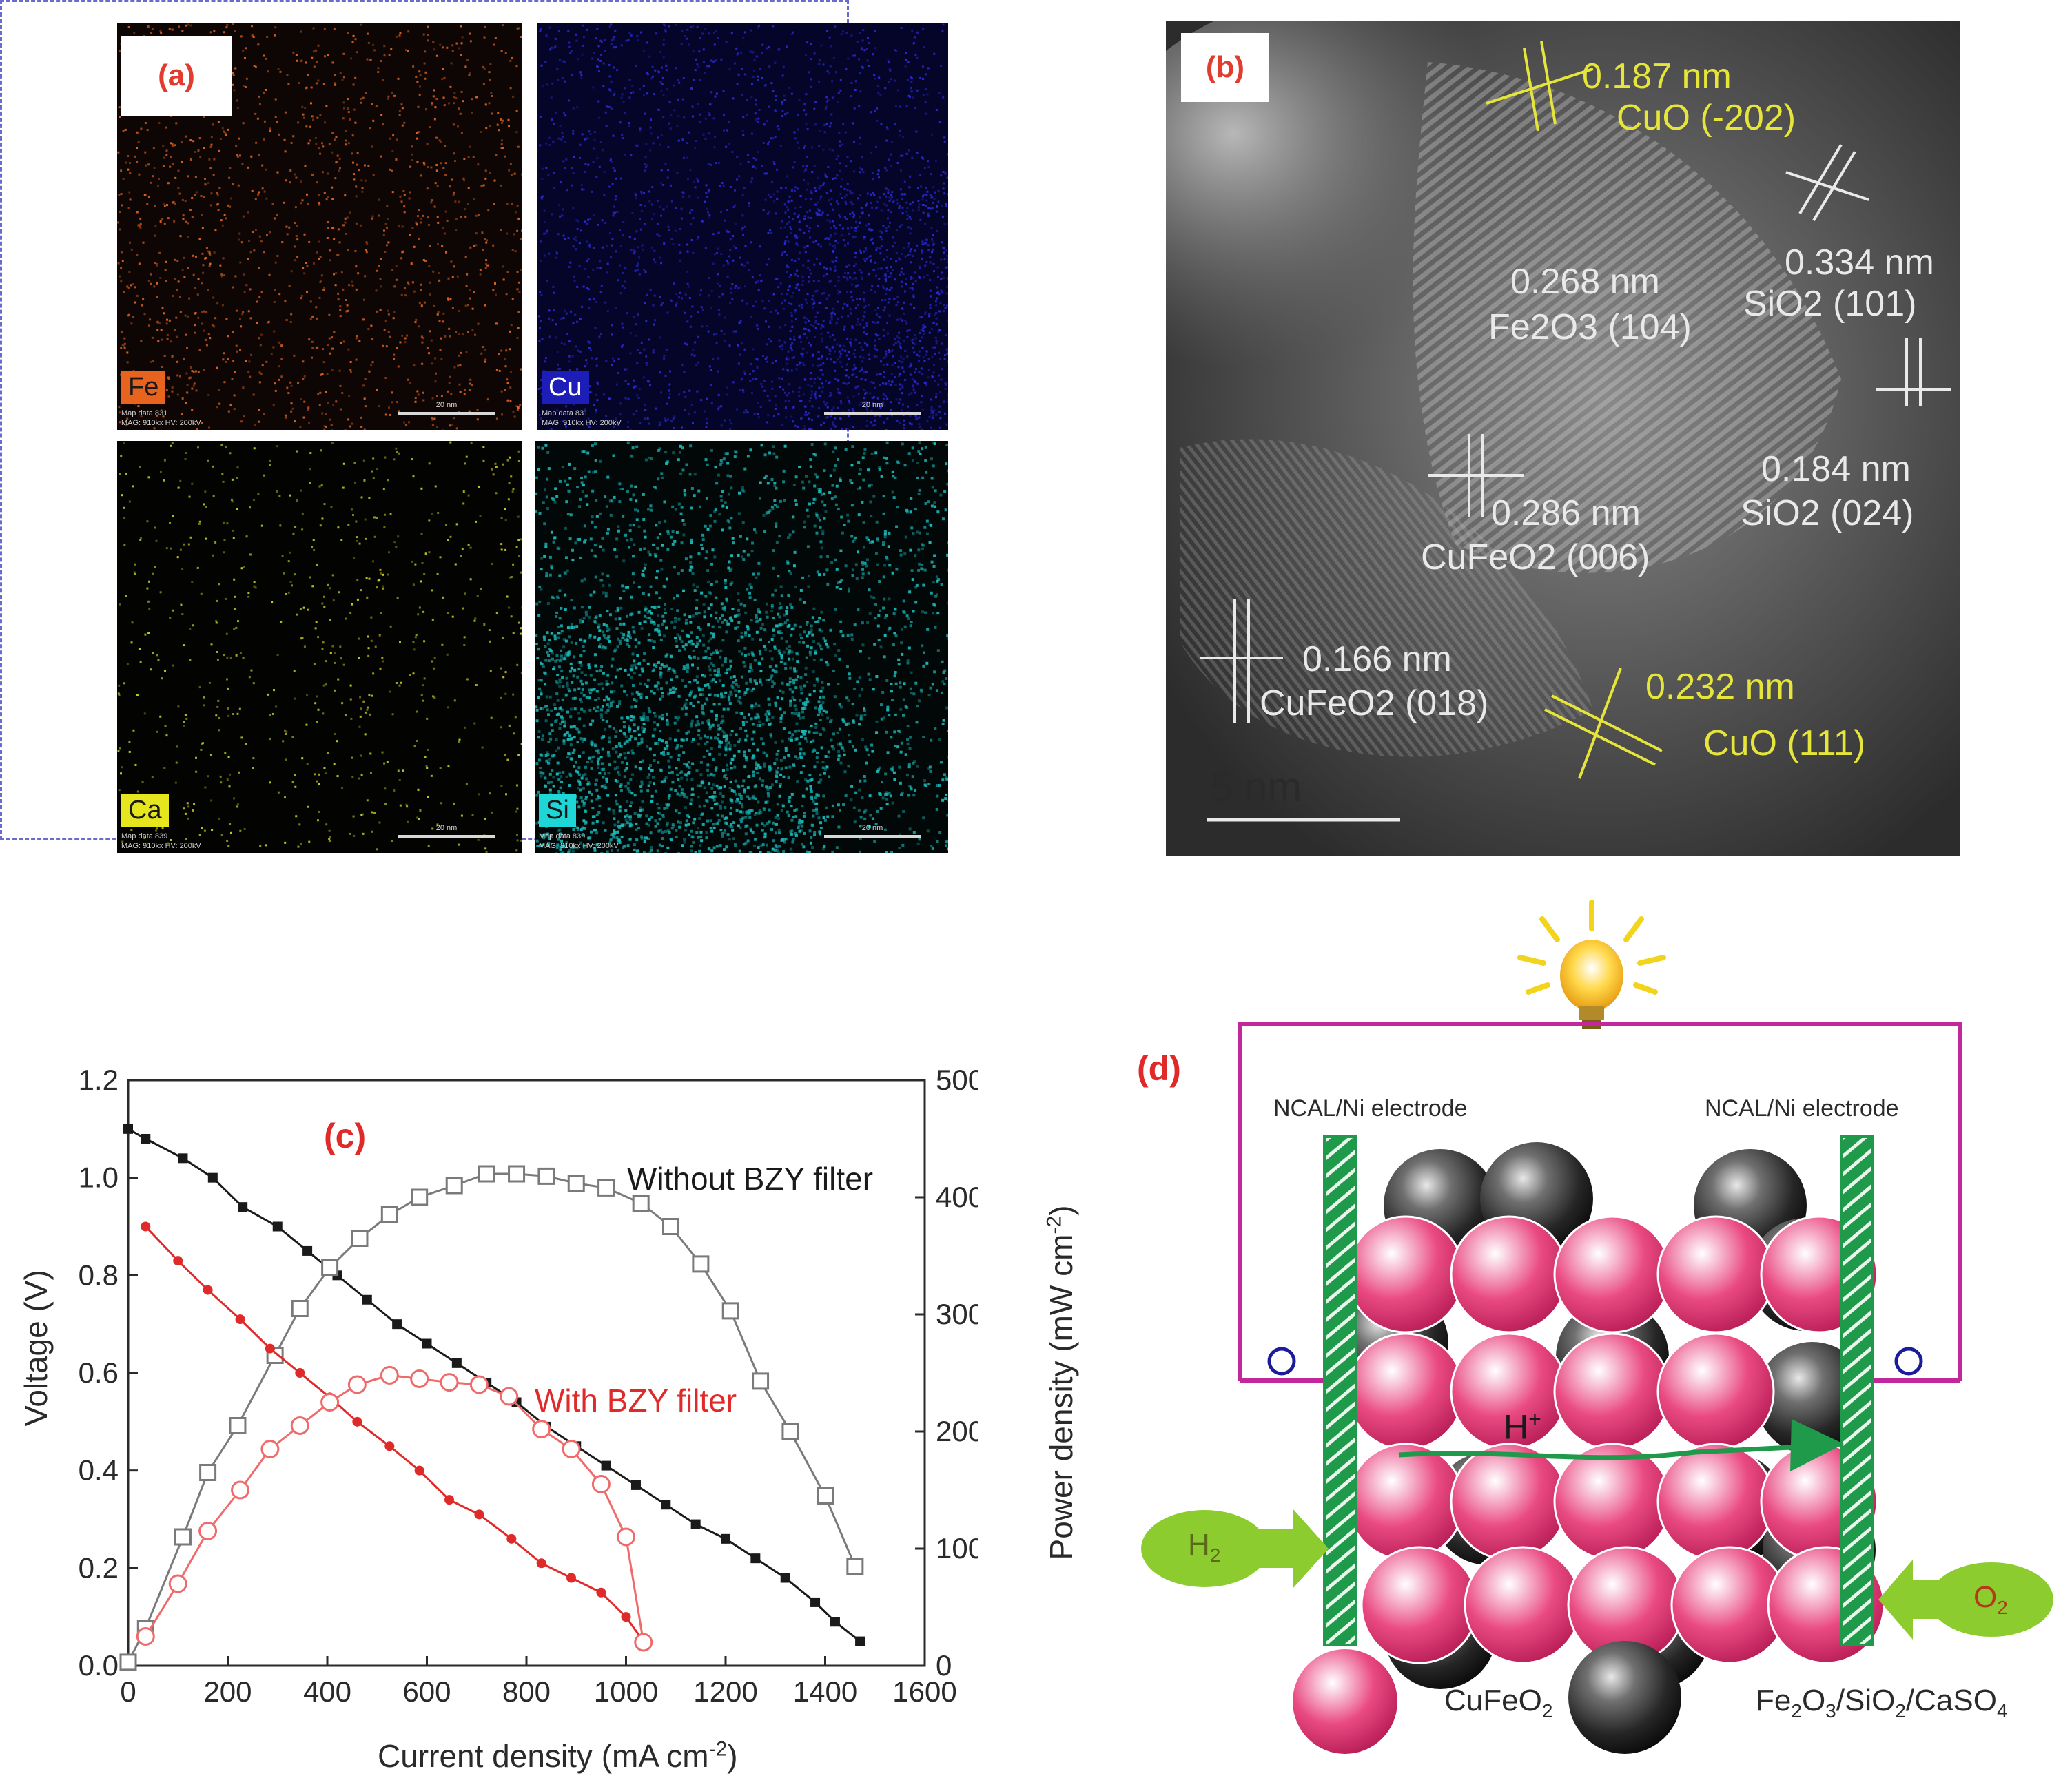 The height and width of the screenshot is (1778, 2072). I want to click on legend-pink-ball, so click(1345, 1701).